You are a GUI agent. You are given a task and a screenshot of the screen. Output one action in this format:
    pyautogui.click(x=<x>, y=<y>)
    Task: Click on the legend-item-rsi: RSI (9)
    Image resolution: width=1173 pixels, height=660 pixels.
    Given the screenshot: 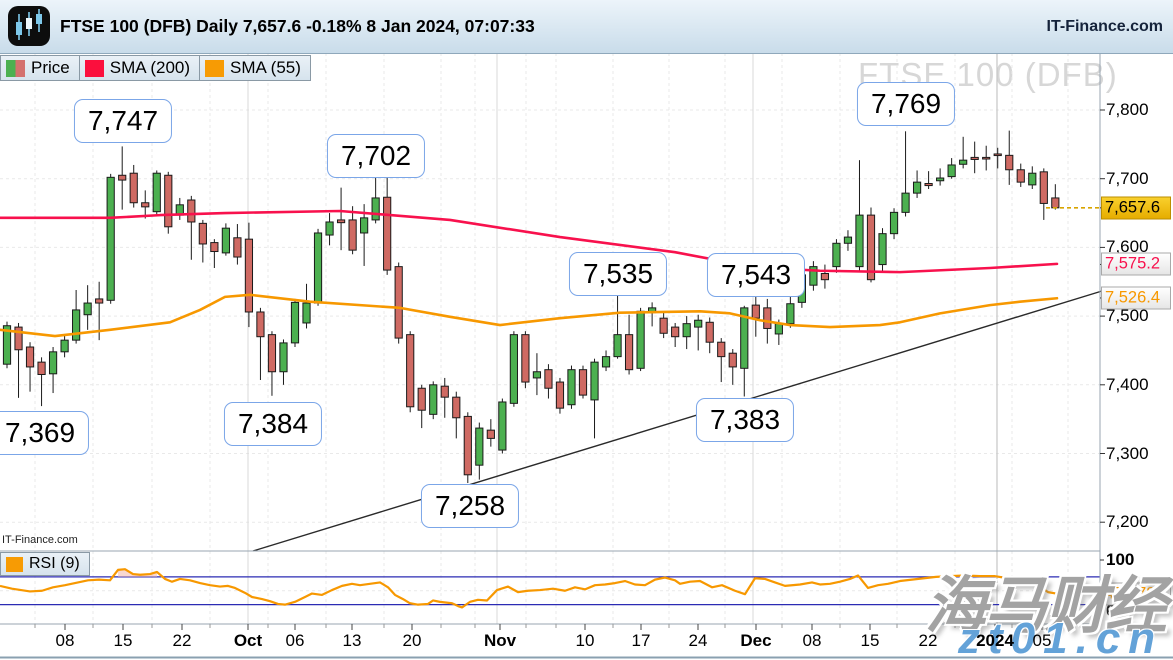 What is the action you would take?
    pyautogui.click(x=45, y=564)
    